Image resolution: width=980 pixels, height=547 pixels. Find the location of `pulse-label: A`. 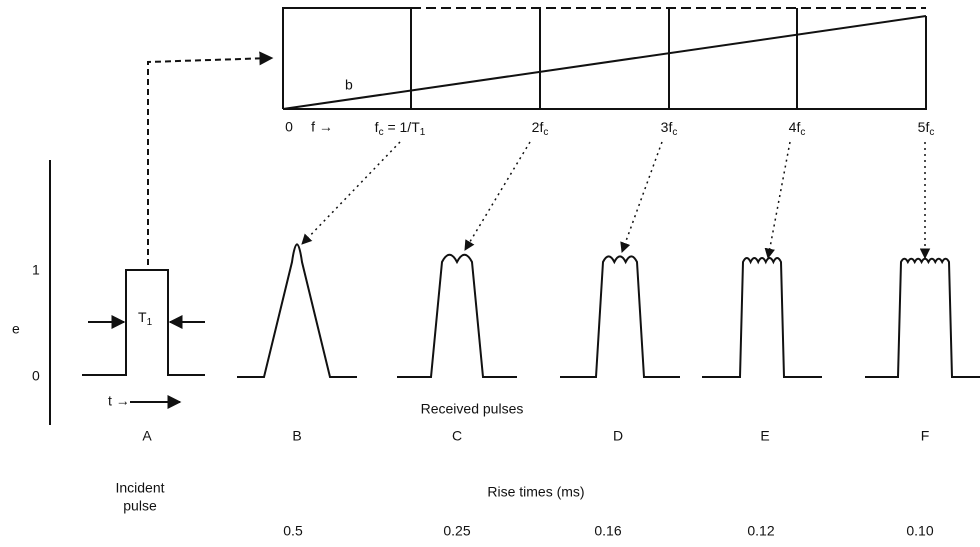

pulse-label: A is located at coordinates (147, 436).